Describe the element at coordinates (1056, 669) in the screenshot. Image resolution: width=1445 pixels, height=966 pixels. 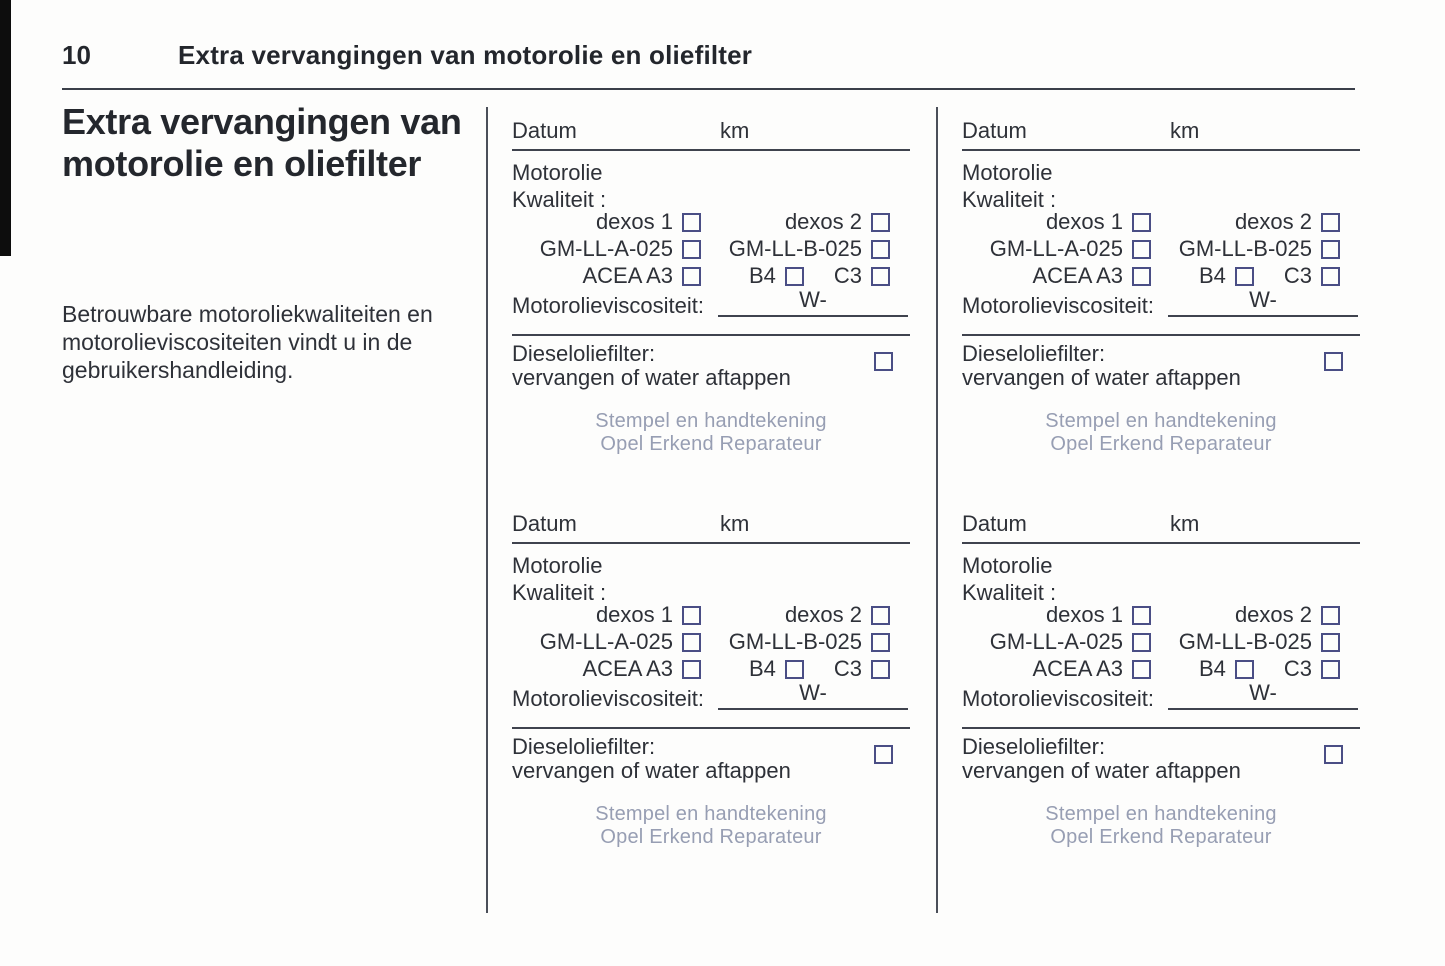
I see `quality-option-acea-a3: ACEA A3` at that location.